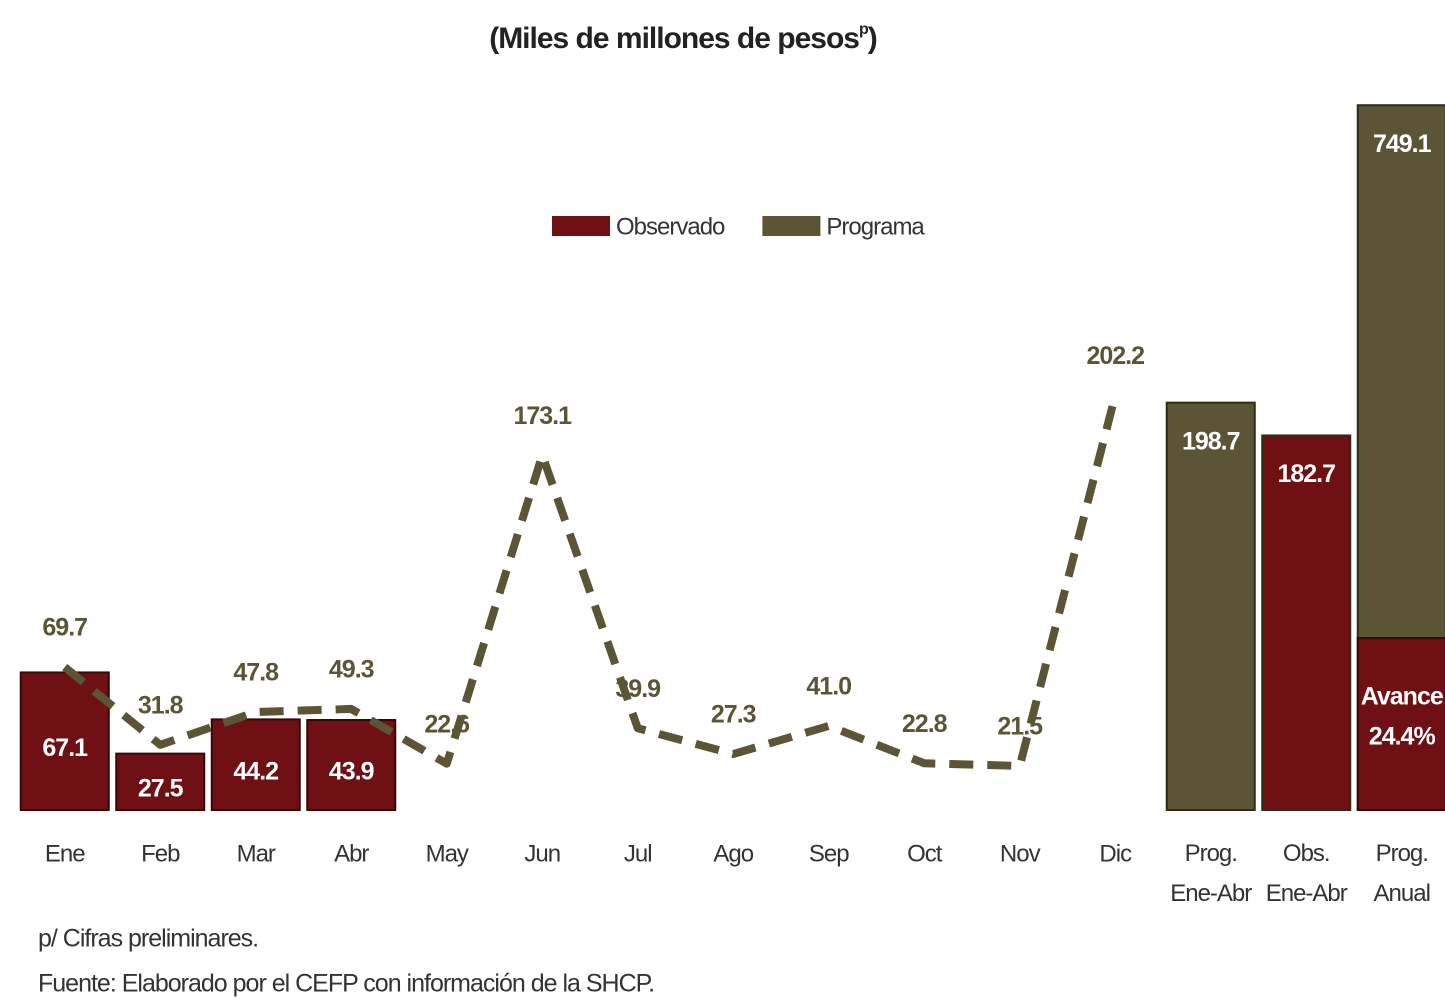 Image resolution: width=1445 pixels, height=1000 pixels. I want to click on x-tick-label: Abr, so click(351, 853).